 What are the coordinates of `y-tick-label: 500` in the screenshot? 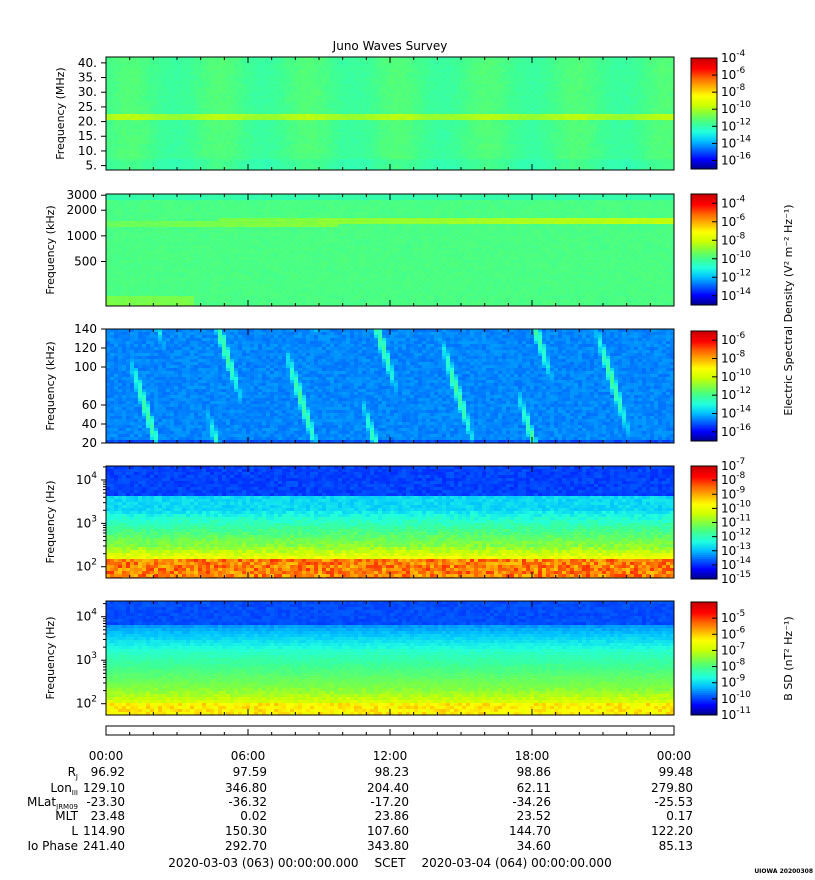 It's located at (85, 261).